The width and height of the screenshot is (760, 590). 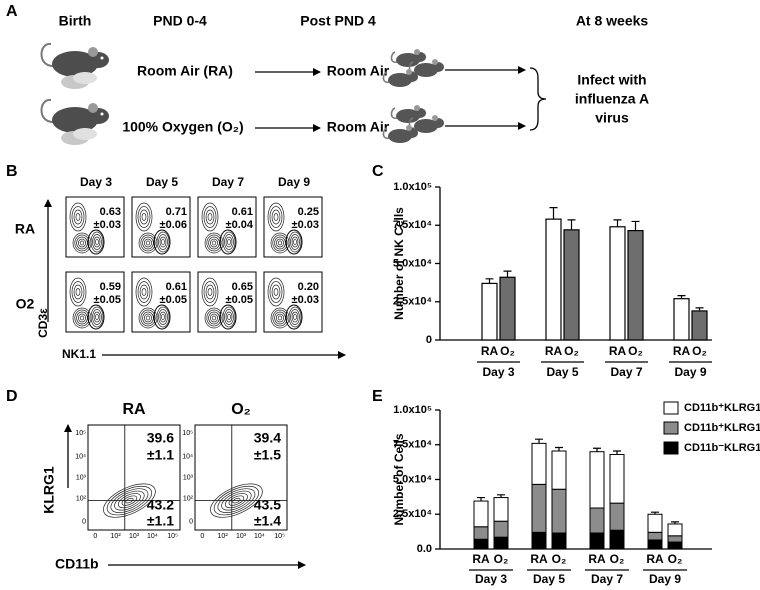 I want to click on post-condition: Room Air, so click(x=358, y=71).